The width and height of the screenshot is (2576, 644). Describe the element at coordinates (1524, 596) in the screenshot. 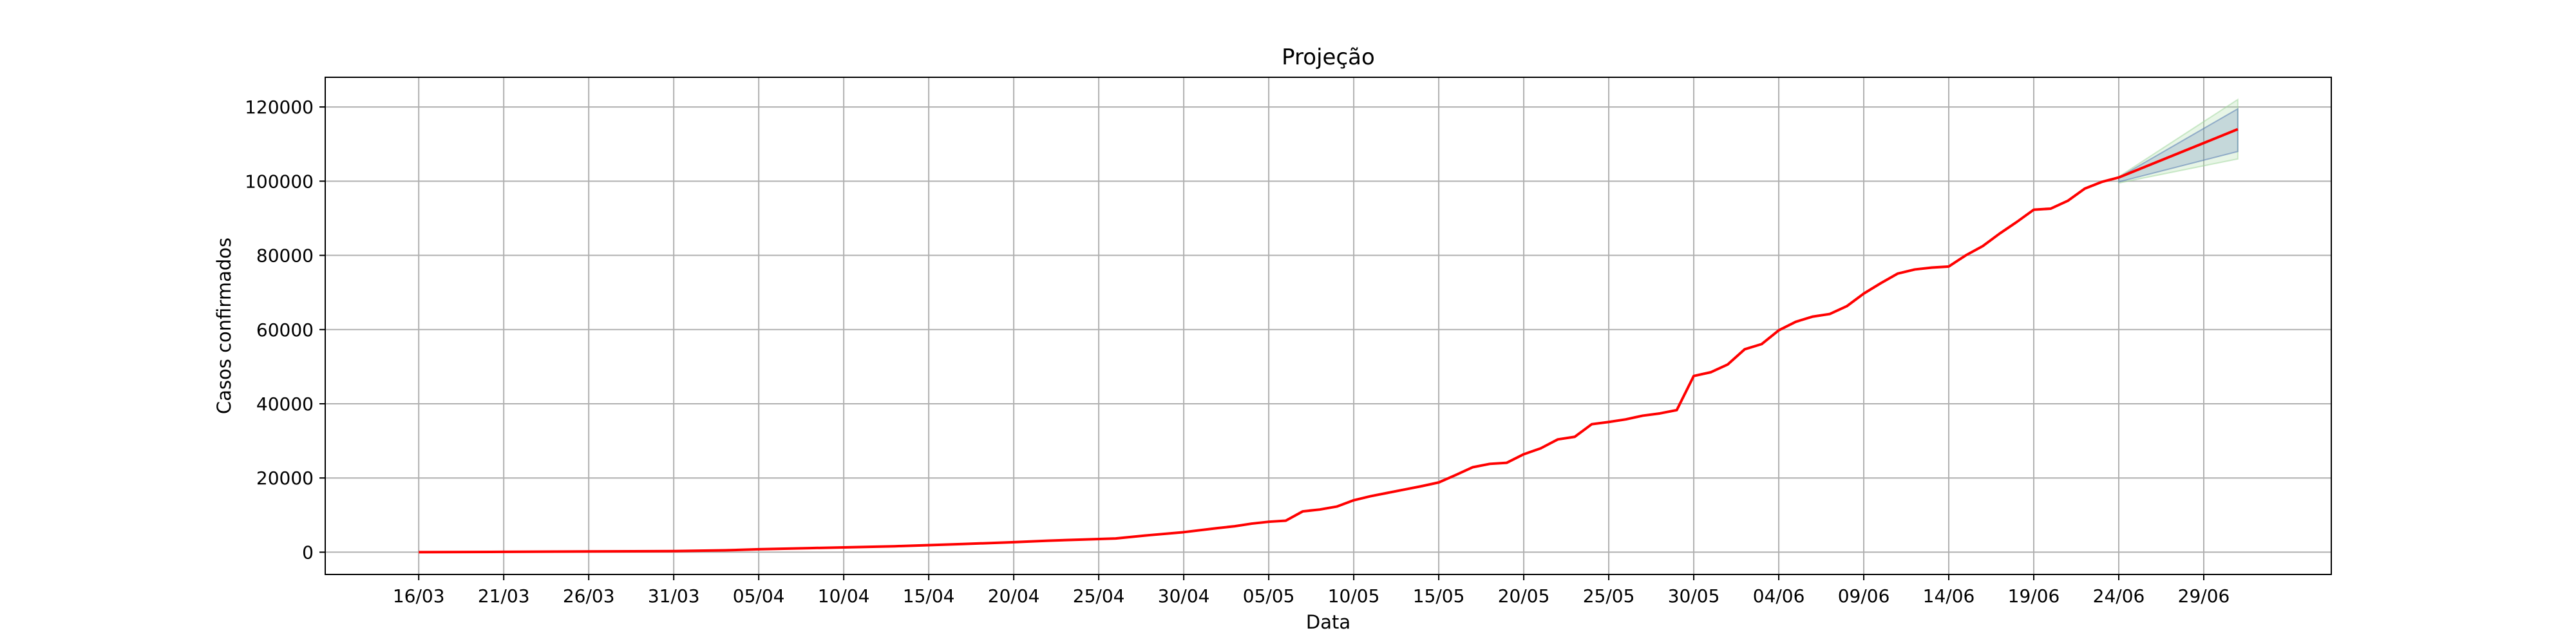

I see `x-tick-label: 20/05` at that location.